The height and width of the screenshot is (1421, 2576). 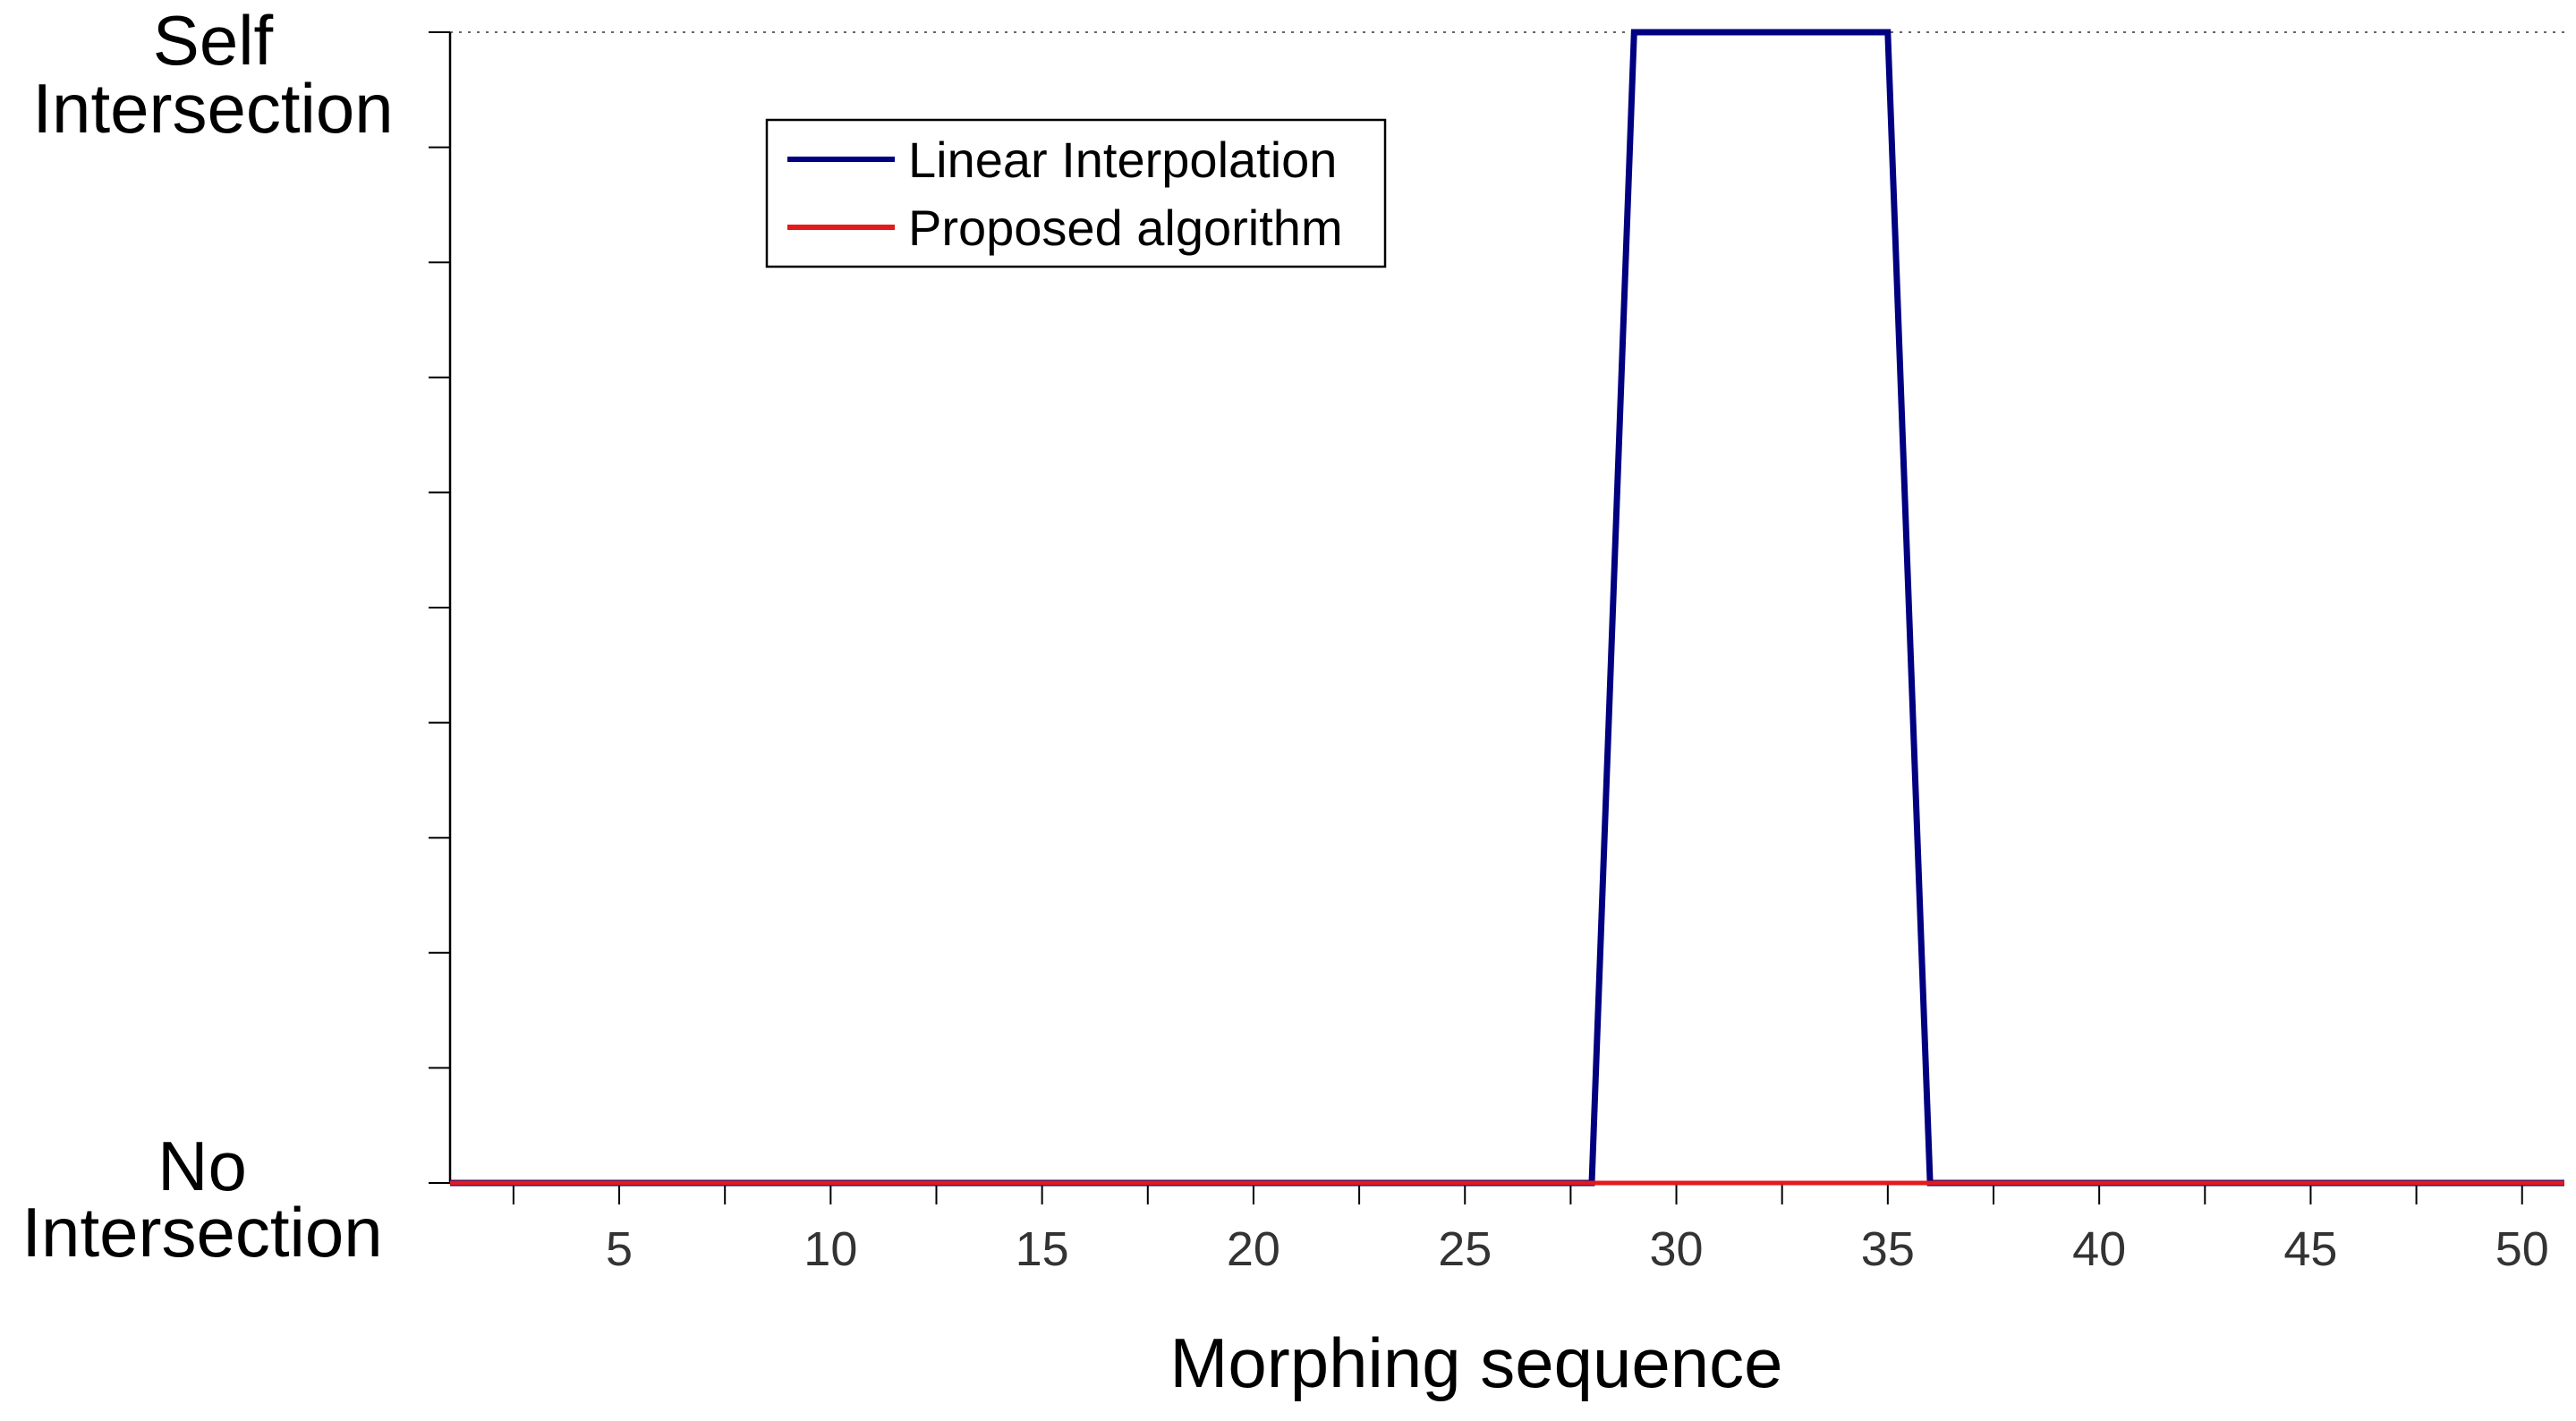 I want to click on legend-label-proposed-algorithm: Proposed algorithm, so click(x=1125, y=228).